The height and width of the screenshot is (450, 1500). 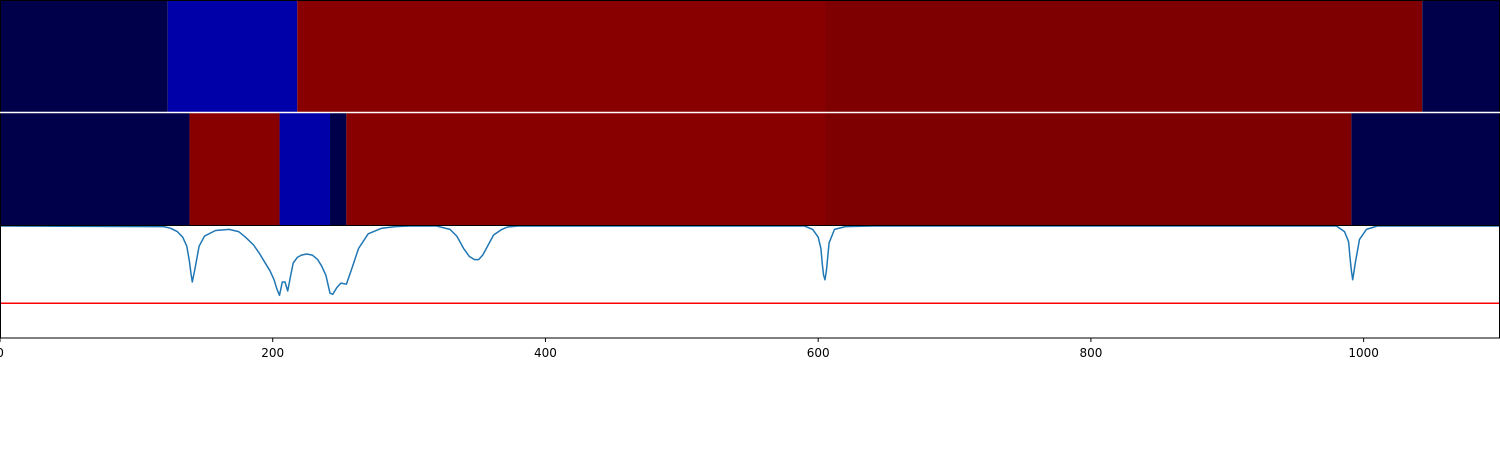 What do you see at coordinates (818, 353) in the screenshot?
I see `x-tick-label-600: 600` at bounding box center [818, 353].